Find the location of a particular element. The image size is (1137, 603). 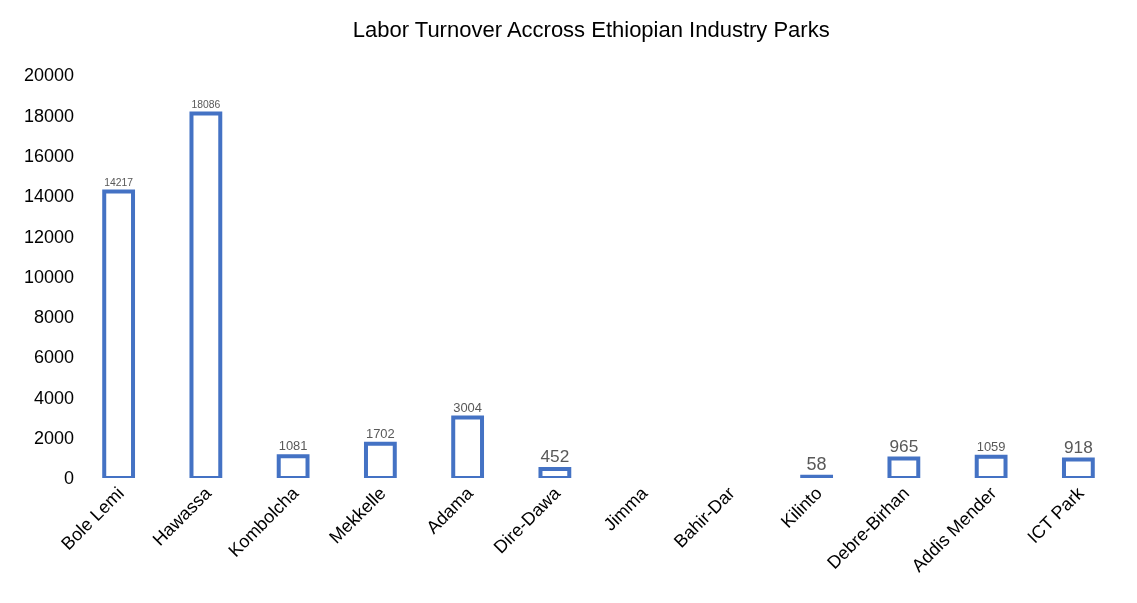

data-label: 1702 is located at coordinates (380, 433).